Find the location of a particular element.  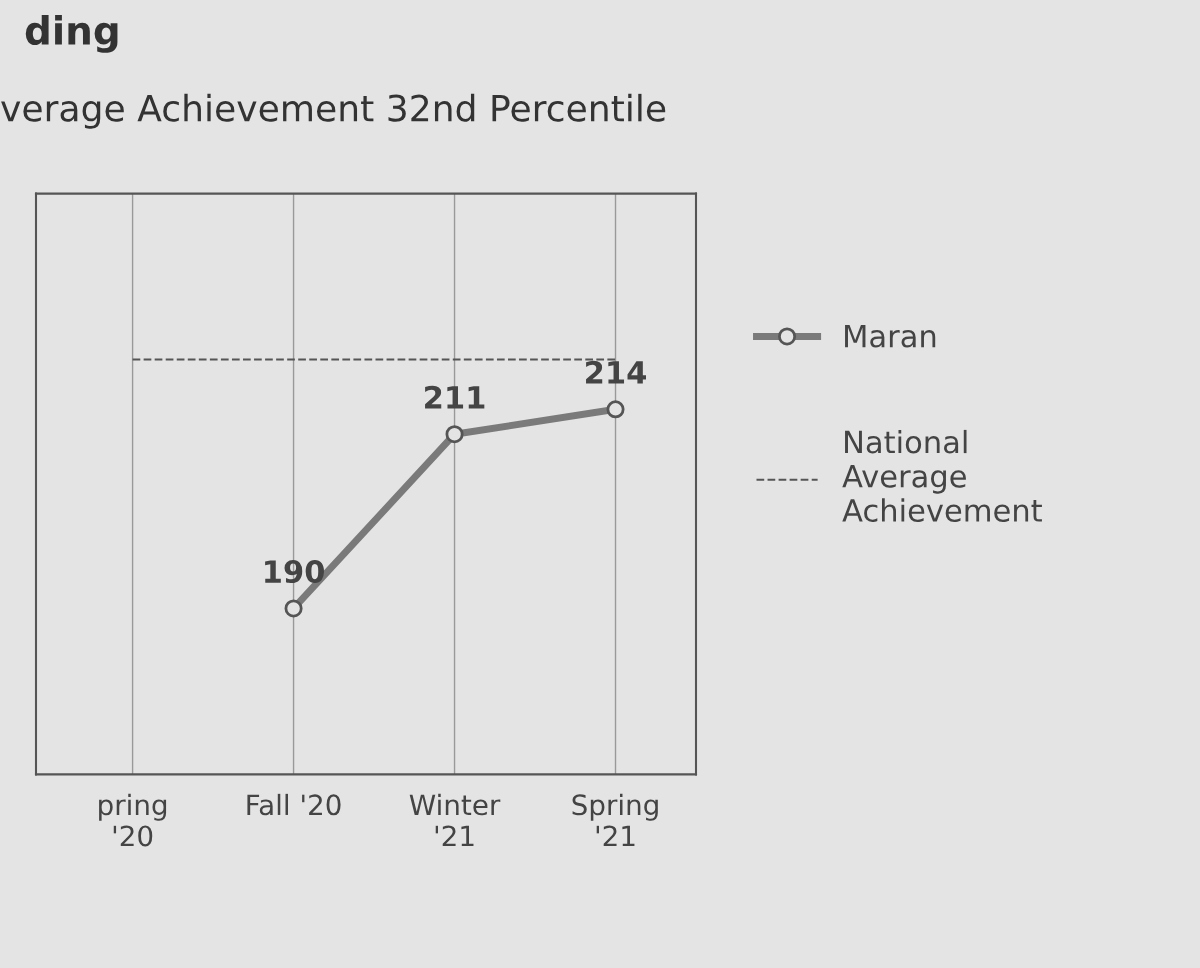

data-label: 211 is located at coordinates (455, 397).